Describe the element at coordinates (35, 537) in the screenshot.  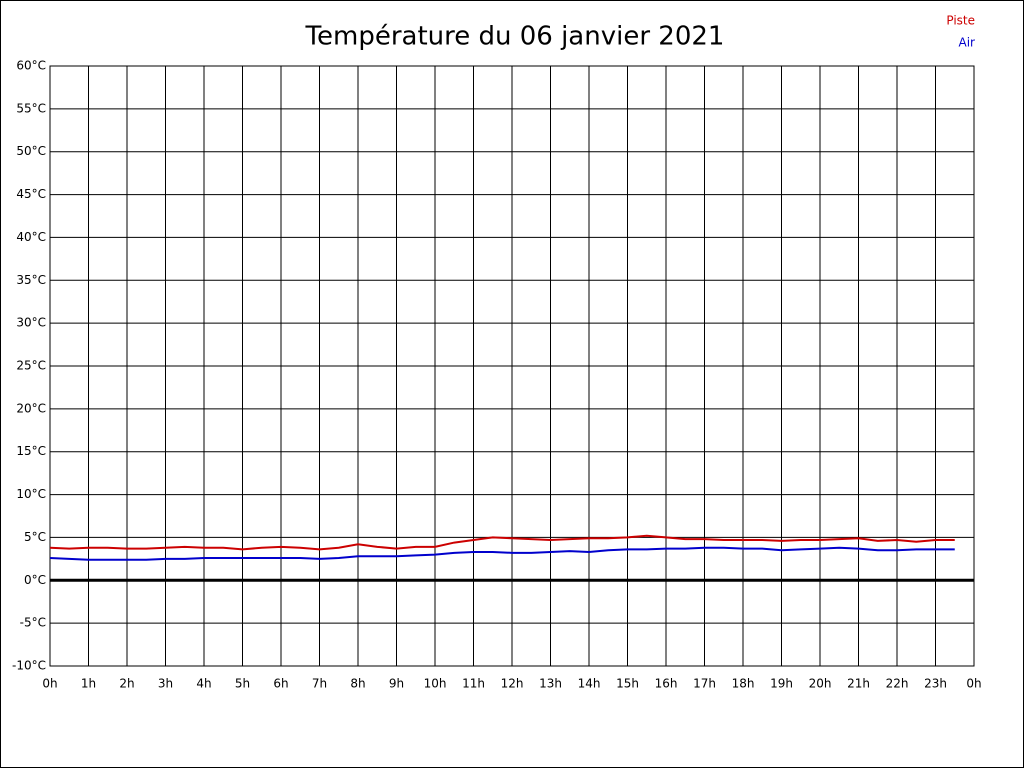
I see `y-tick-label: 5°C` at that location.